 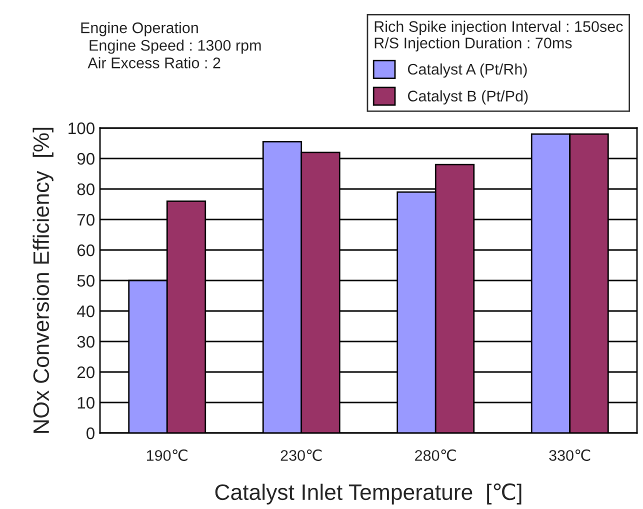 I want to click on x-tick-label: 230℃, so click(x=301, y=455).